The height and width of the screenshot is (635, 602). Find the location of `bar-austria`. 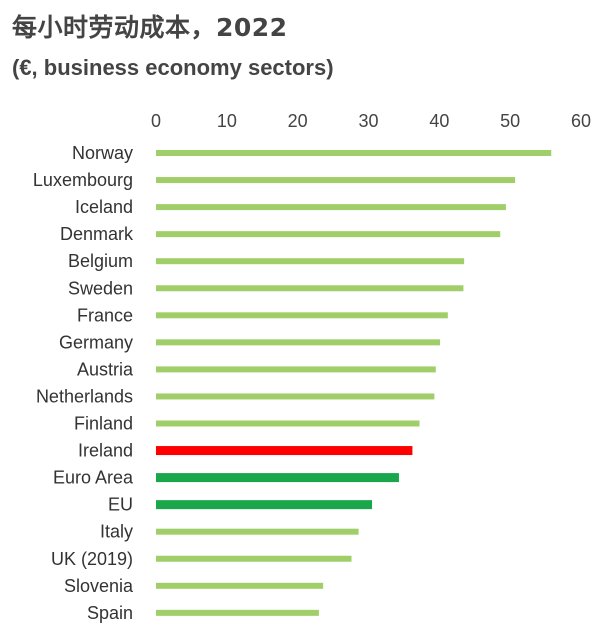

bar-austria is located at coordinates (296, 369).